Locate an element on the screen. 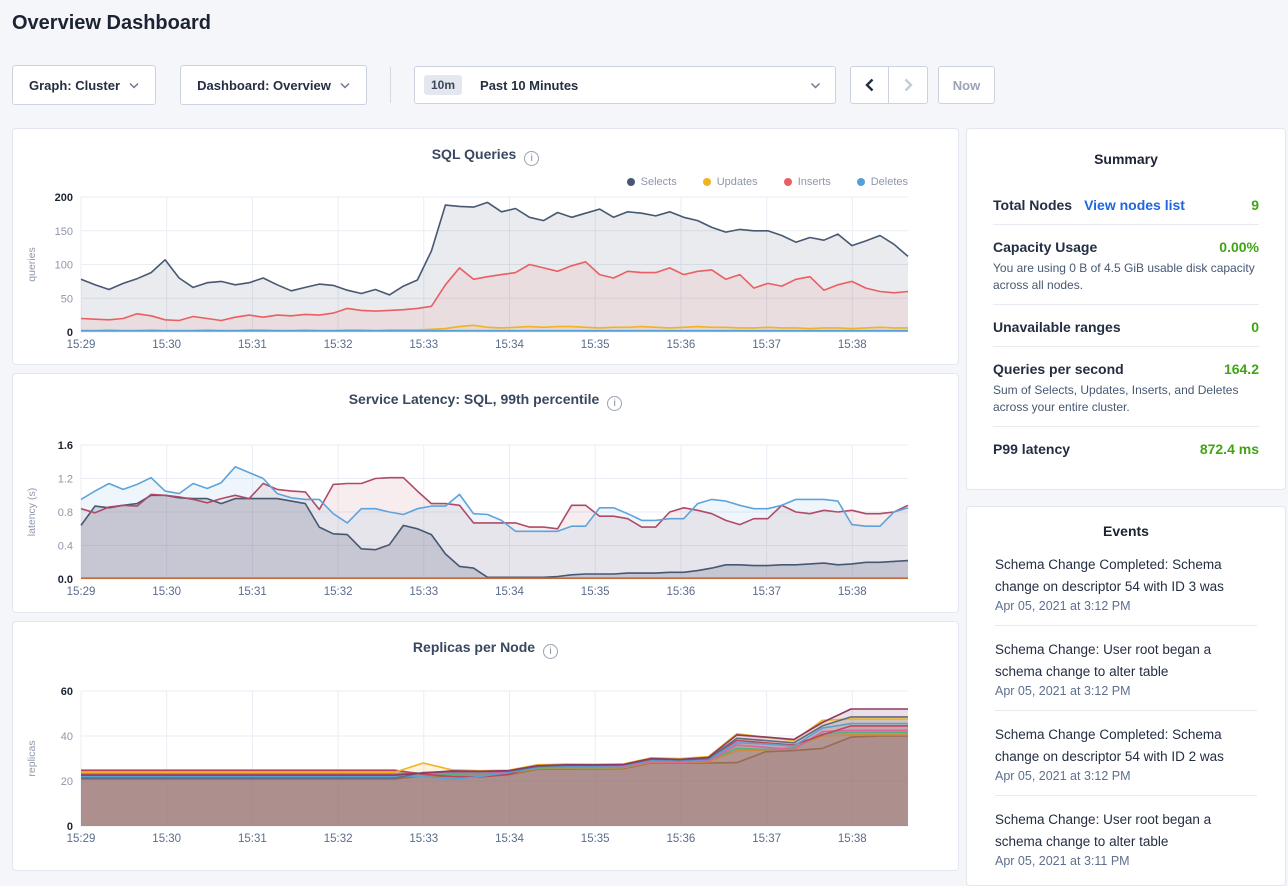 The width and height of the screenshot is (1288, 886). summary-label: P99 latency is located at coordinates (1032, 449).